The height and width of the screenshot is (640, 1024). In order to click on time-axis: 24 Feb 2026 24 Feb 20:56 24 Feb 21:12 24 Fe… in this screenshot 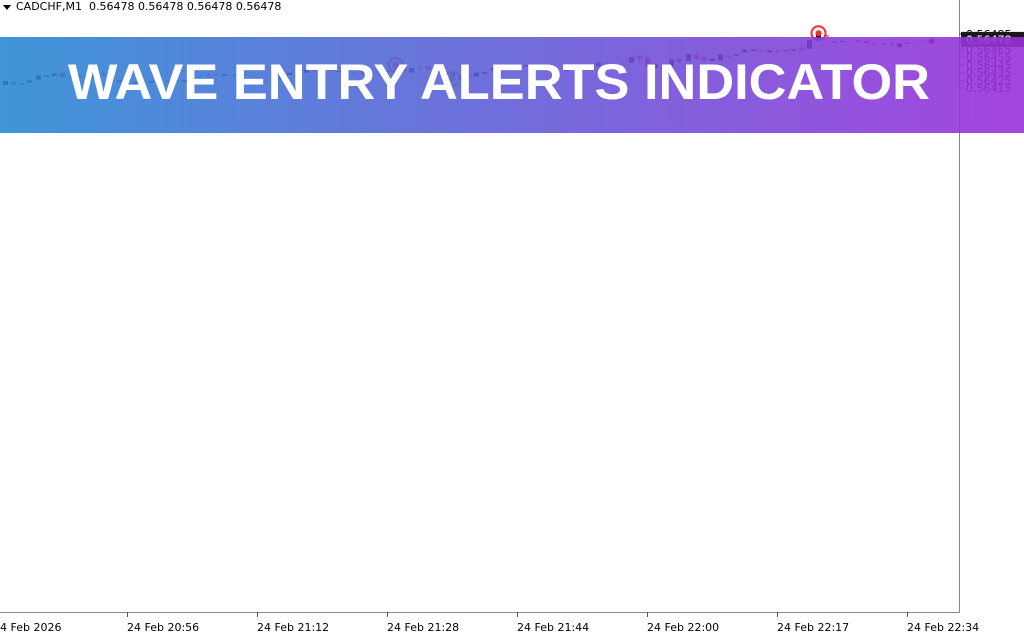, I will do `click(489, 623)`.